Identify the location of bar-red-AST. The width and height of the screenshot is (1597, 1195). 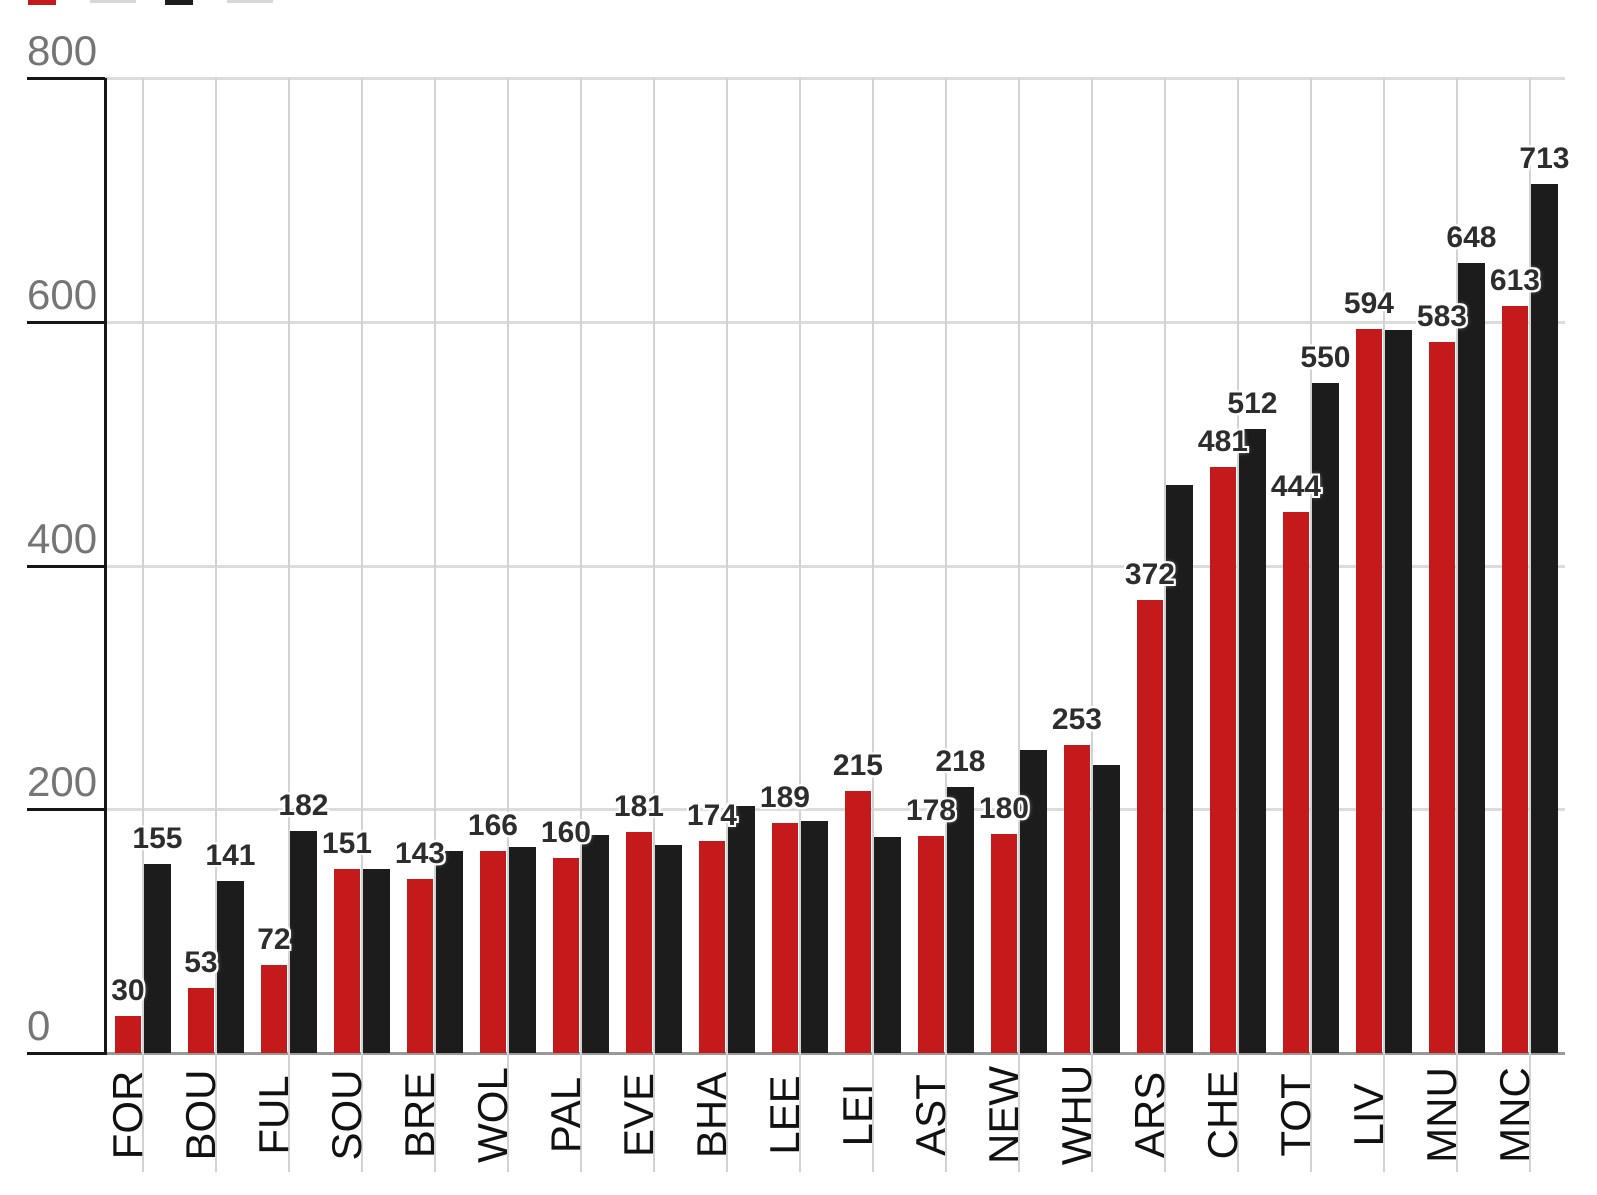
(931, 944).